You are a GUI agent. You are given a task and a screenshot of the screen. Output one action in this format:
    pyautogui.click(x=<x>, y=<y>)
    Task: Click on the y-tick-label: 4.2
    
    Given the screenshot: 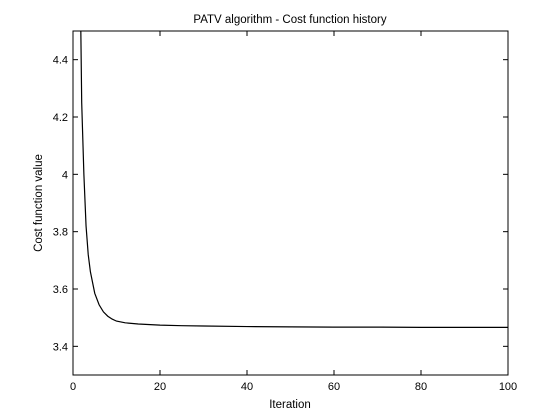 What is the action you would take?
    pyautogui.click(x=60, y=118)
    